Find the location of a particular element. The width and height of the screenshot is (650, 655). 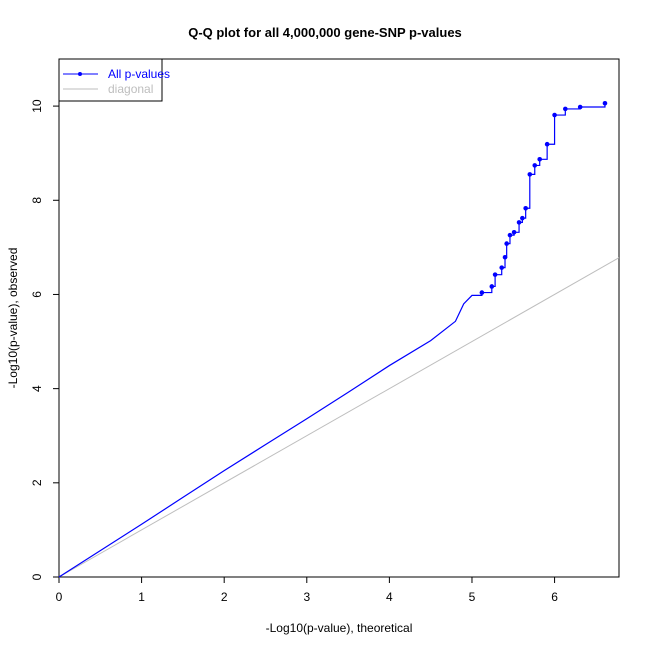

x-tick-label: 6 is located at coordinates (554, 597).